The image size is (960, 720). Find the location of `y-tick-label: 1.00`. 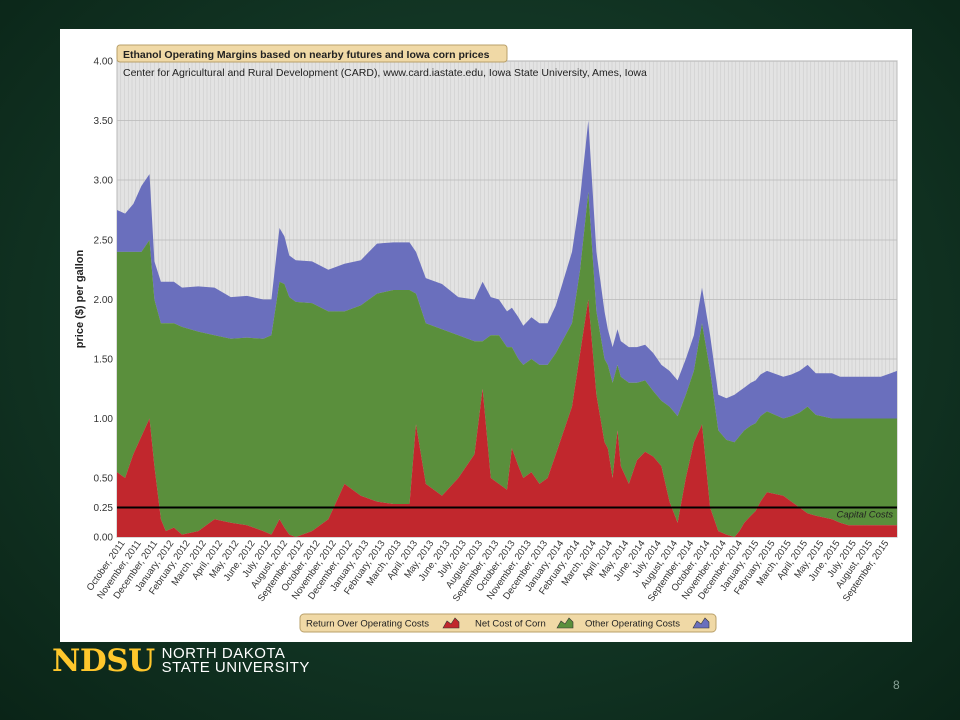

y-tick-label: 1.00 is located at coordinates (104, 419).